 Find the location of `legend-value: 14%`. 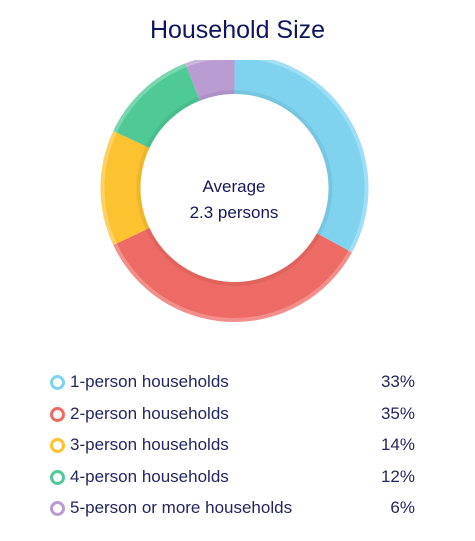

legend-value: 14% is located at coordinates (397, 444).